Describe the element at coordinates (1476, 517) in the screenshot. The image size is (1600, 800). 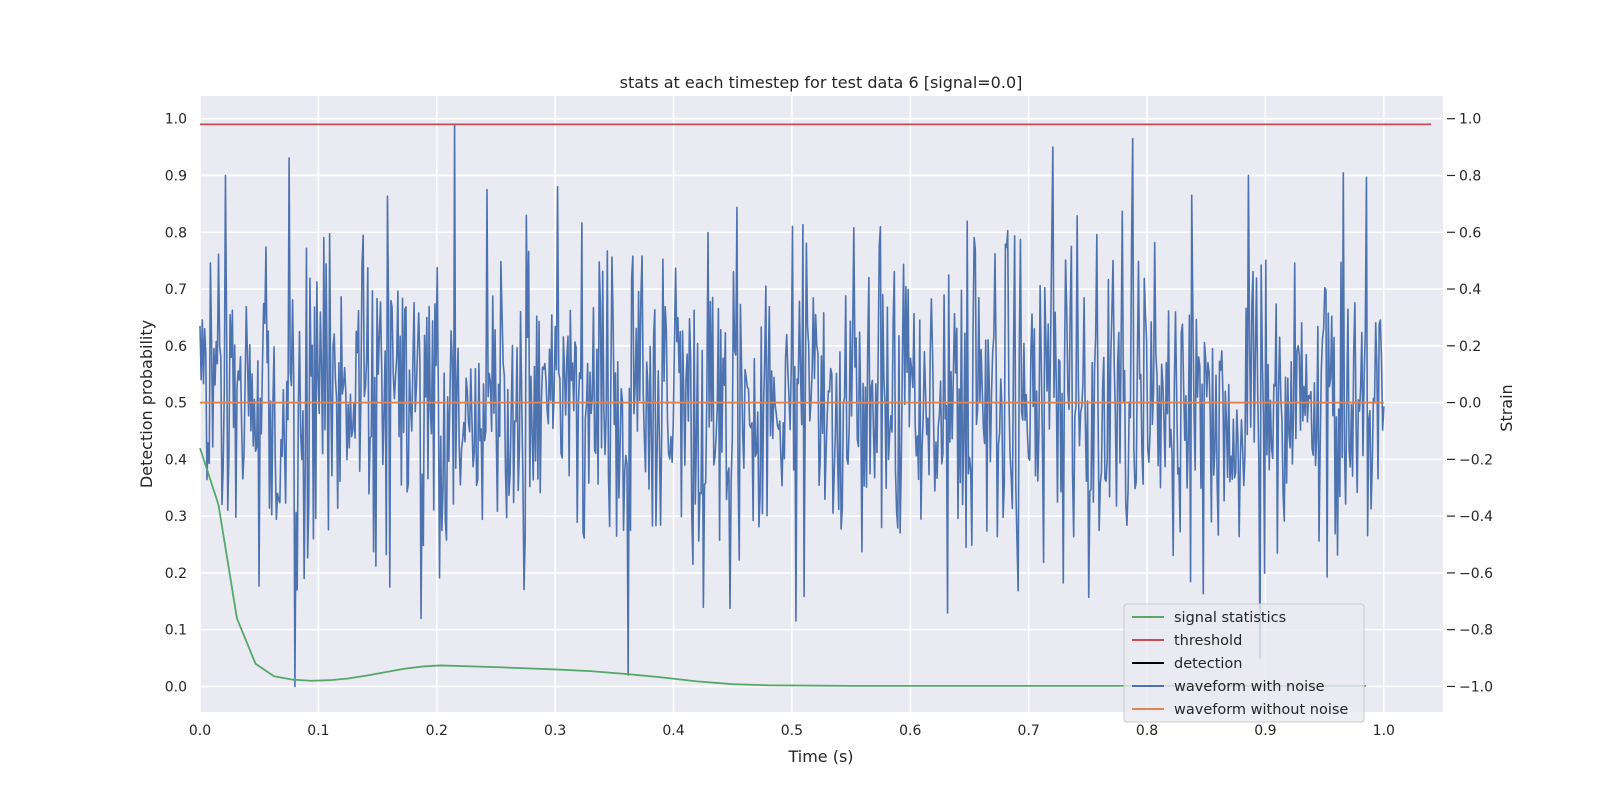
I see `y-right-tick-label: −0.4` at that location.